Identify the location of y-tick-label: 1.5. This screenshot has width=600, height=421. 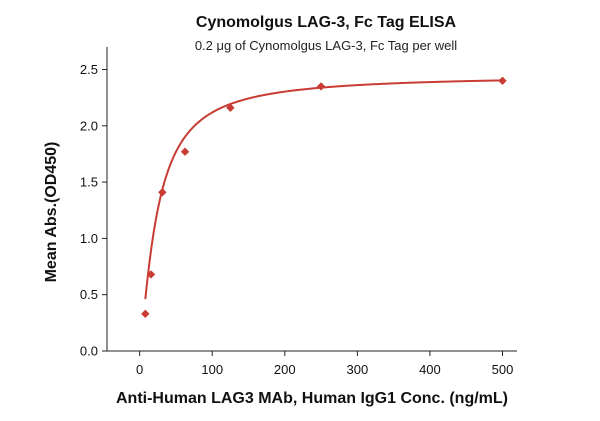
(89, 182).